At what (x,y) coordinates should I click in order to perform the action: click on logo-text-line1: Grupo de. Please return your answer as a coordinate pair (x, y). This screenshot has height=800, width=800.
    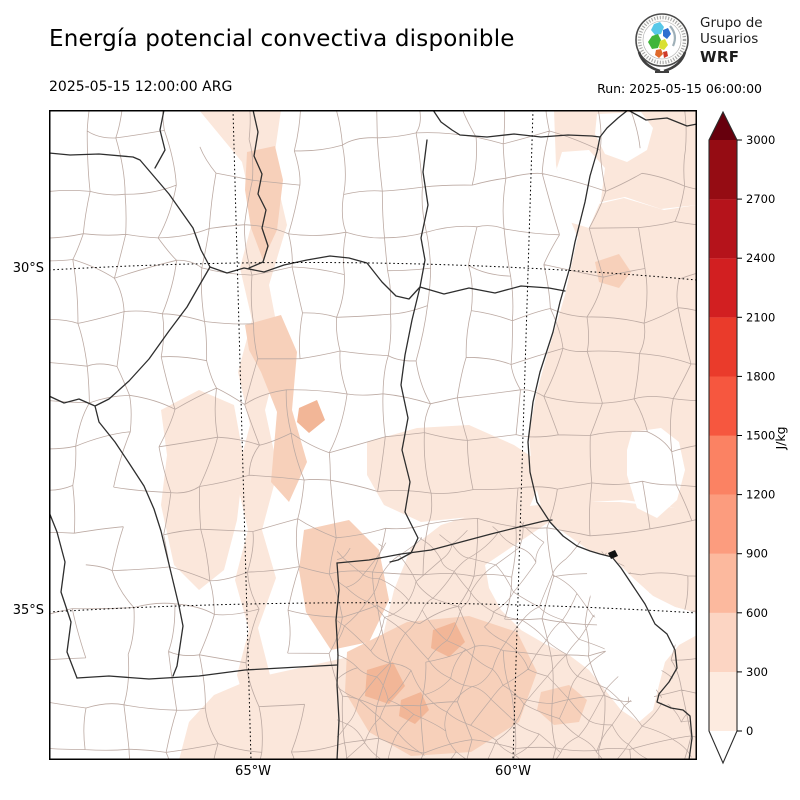
    Looking at the image, I should click on (731, 23).